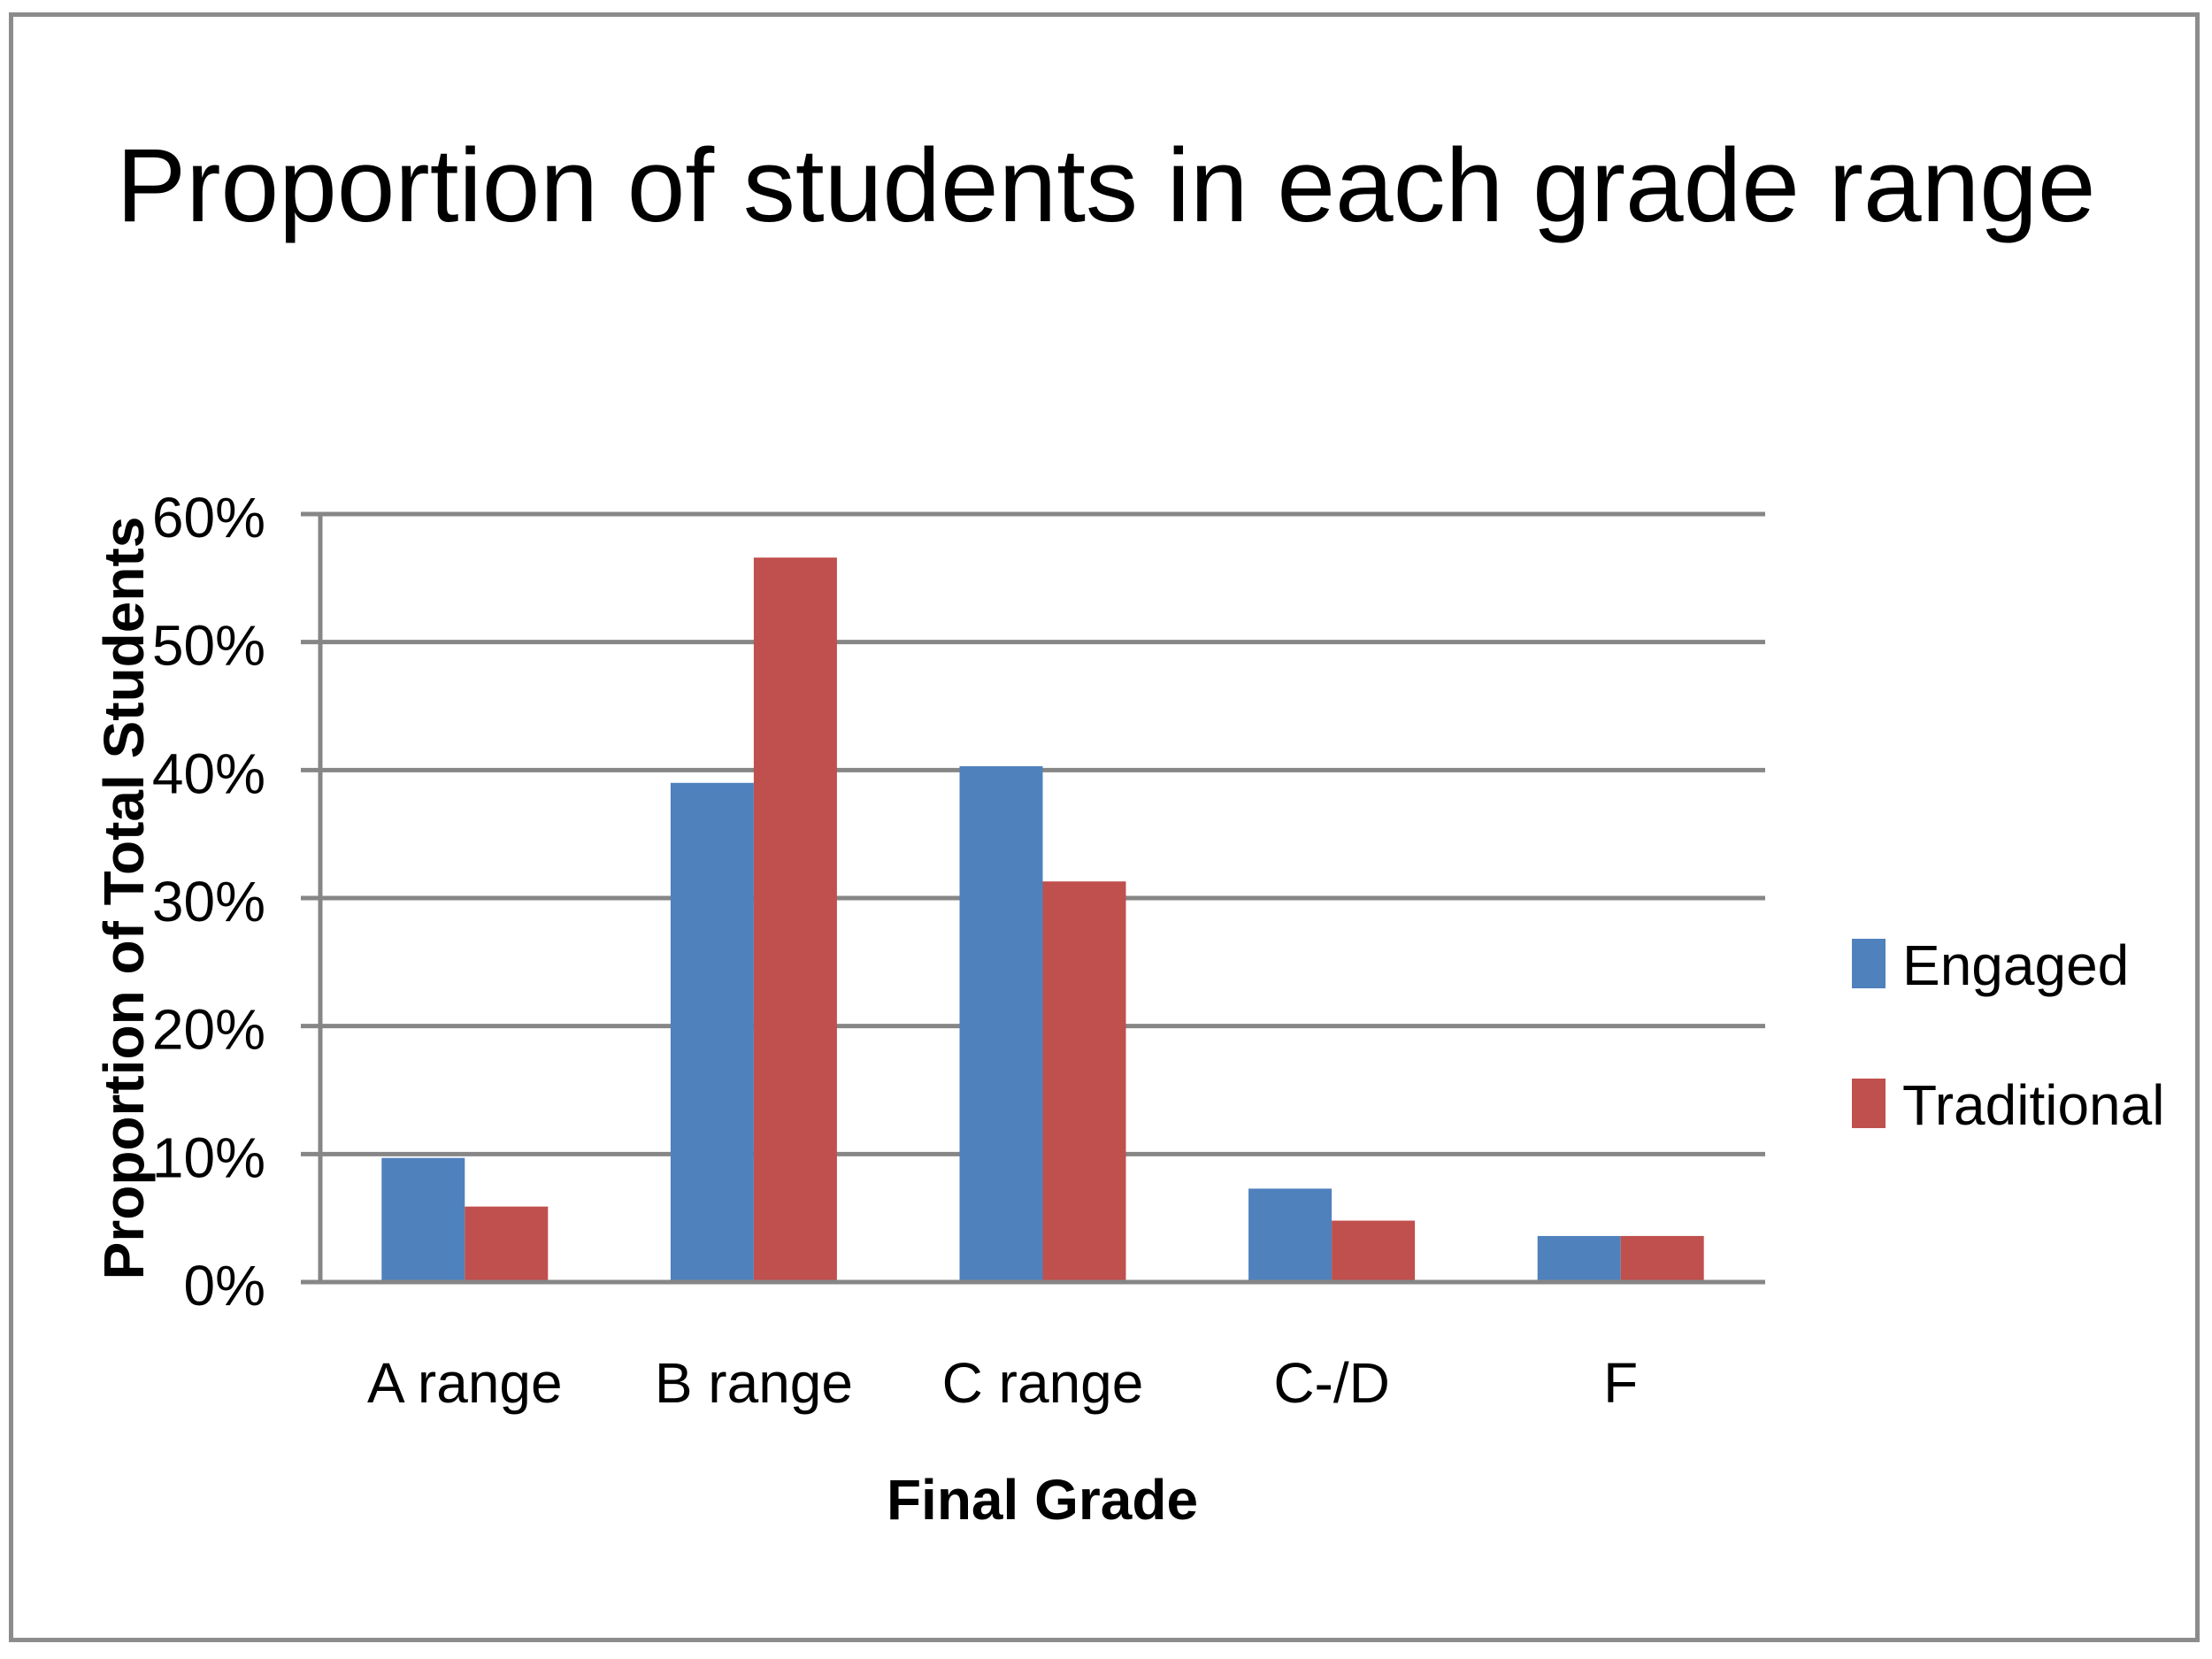 This screenshot has width=2212, height=1659. Describe the element at coordinates (124, 899) in the screenshot. I see `y-axis-title: Proportion of Total Students` at that location.